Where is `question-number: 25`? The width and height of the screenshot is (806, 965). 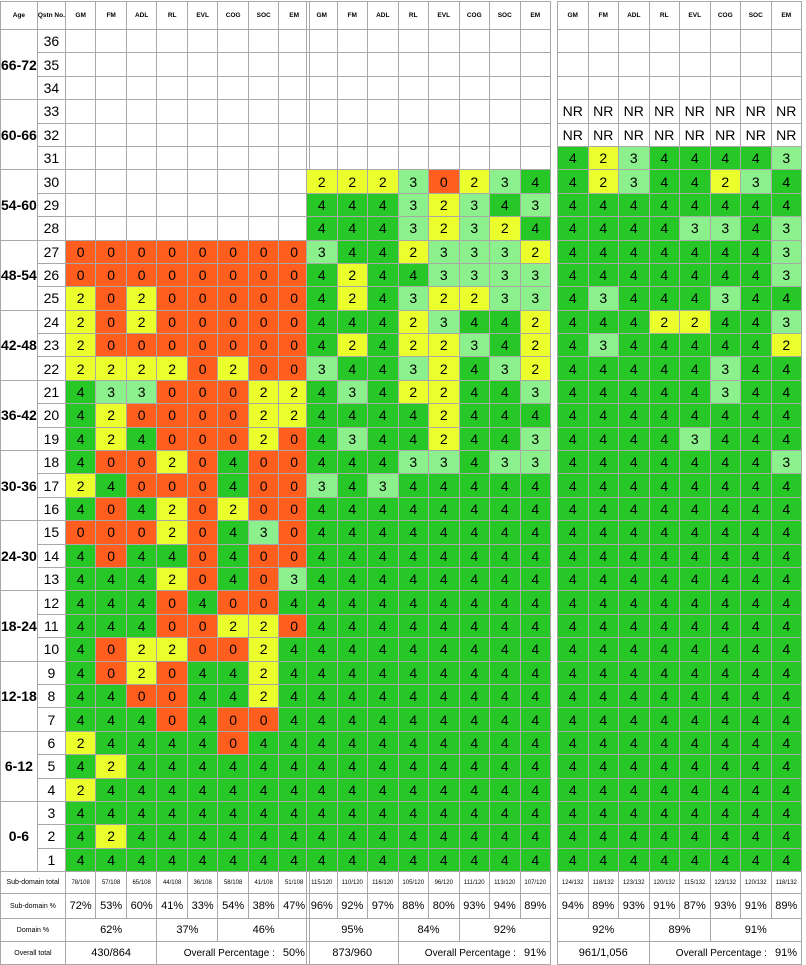 question-number: 25 is located at coordinates (51, 298).